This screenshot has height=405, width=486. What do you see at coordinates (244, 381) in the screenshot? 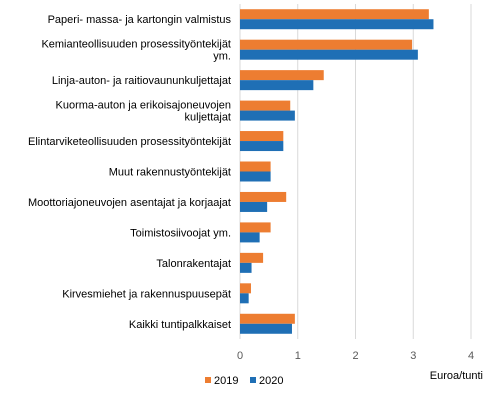
I see `legend: 2019 2020` at bounding box center [244, 381].